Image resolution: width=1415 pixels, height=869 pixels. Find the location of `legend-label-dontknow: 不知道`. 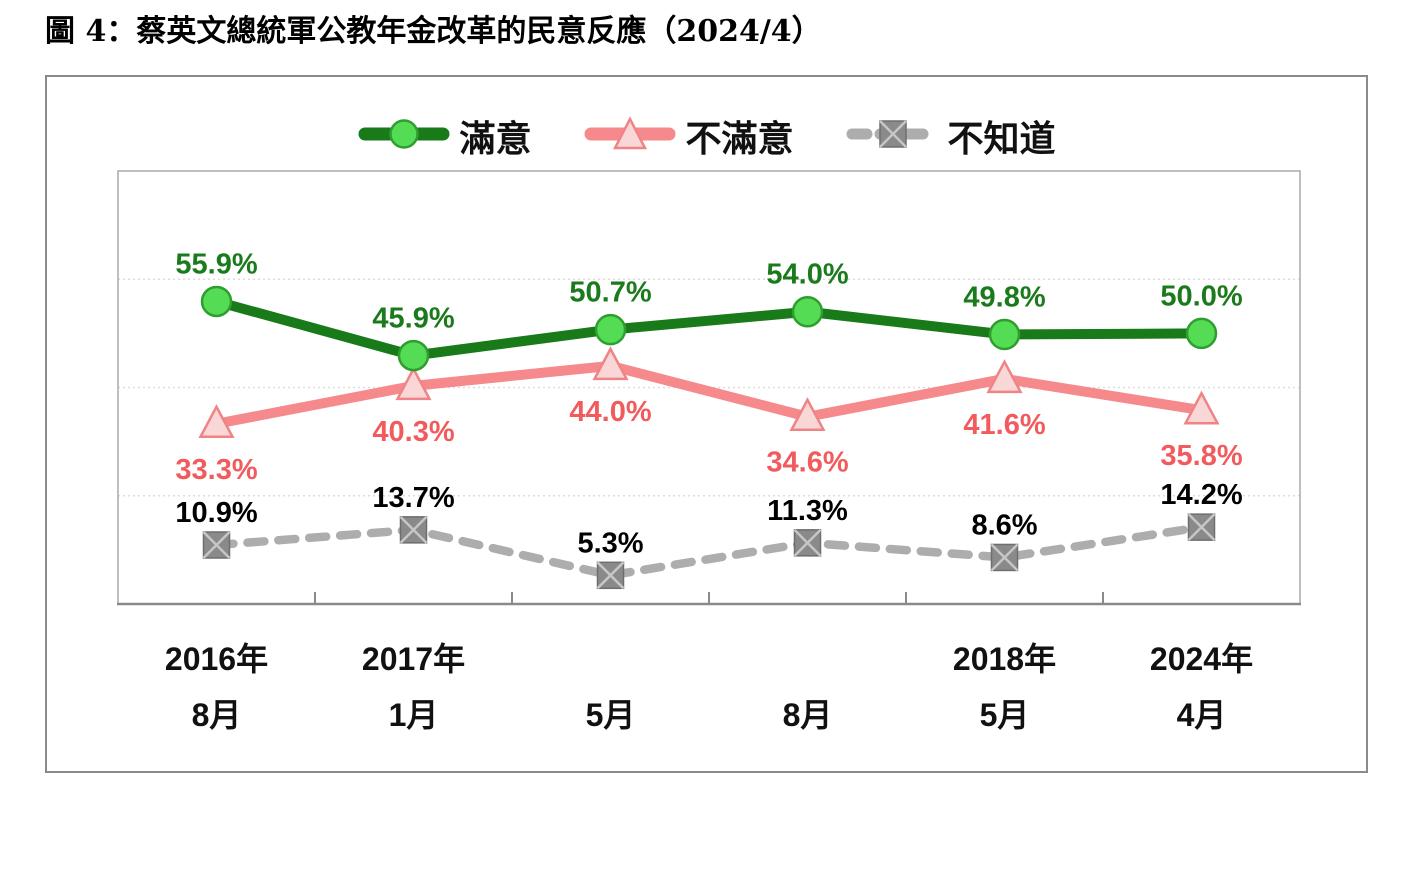

legend-label-dontknow: 不知道 is located at coordinates (1001, 138).